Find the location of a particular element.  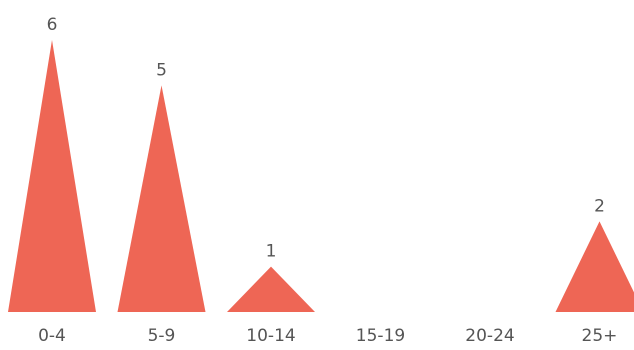

data-label-10-14: 1 is located at coordinates (271, 252).